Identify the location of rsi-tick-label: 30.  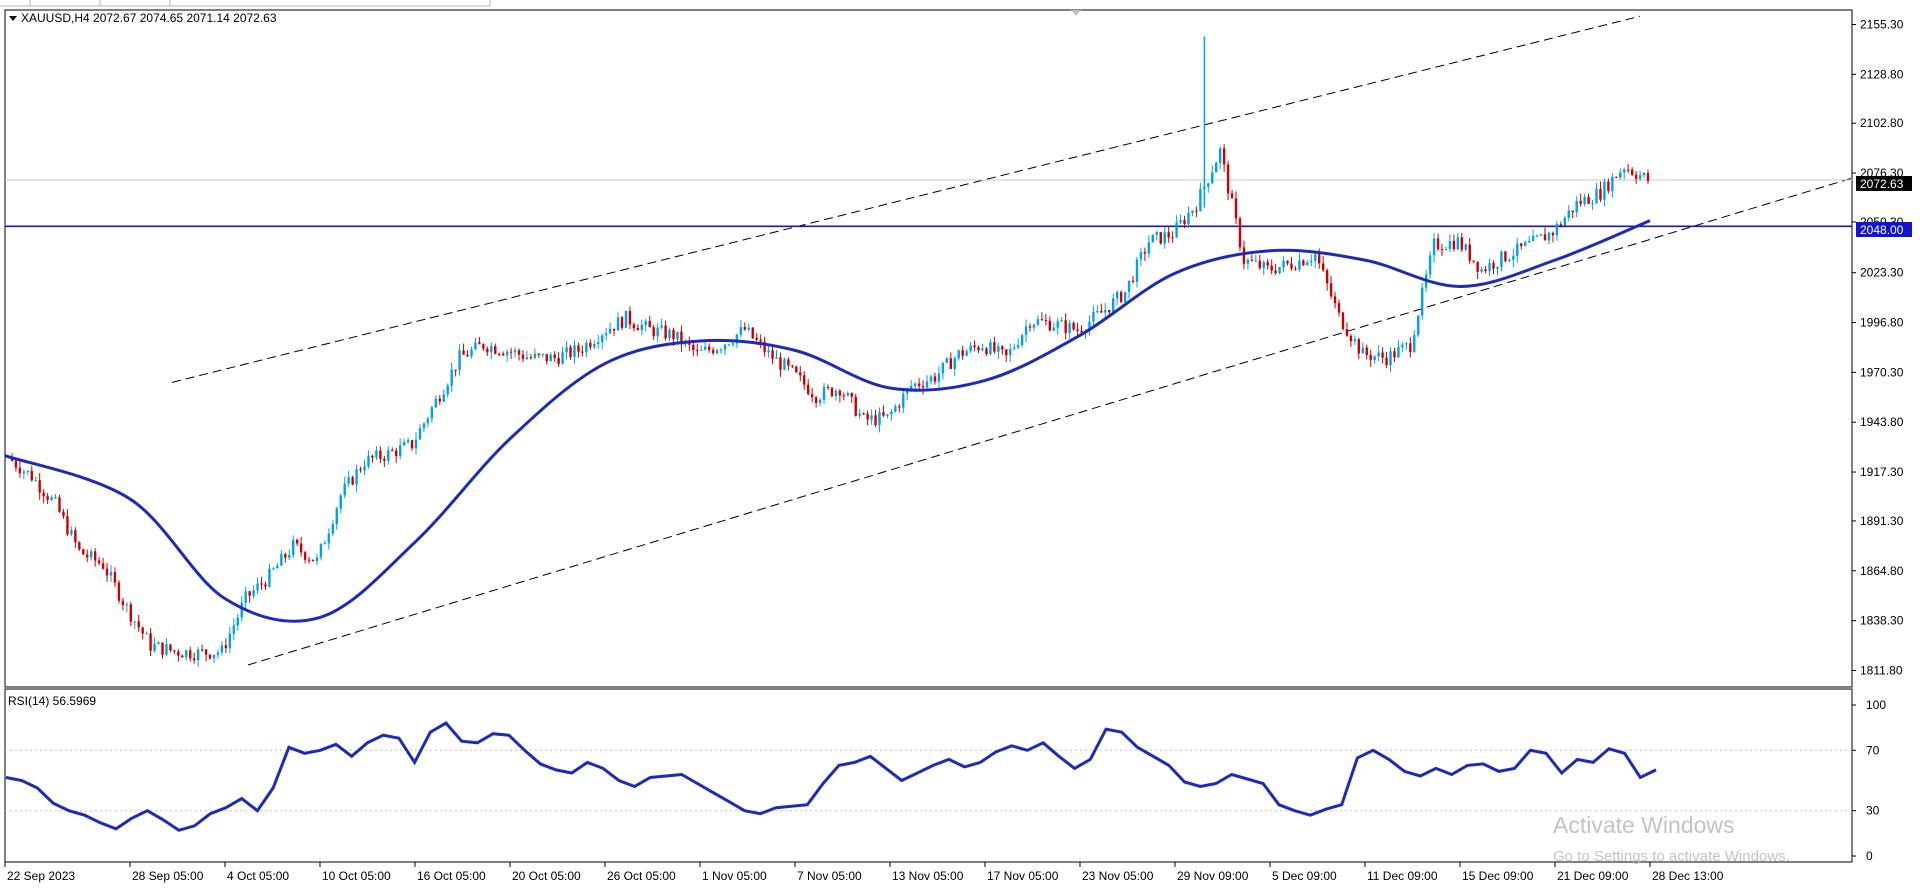
(1873, 811).